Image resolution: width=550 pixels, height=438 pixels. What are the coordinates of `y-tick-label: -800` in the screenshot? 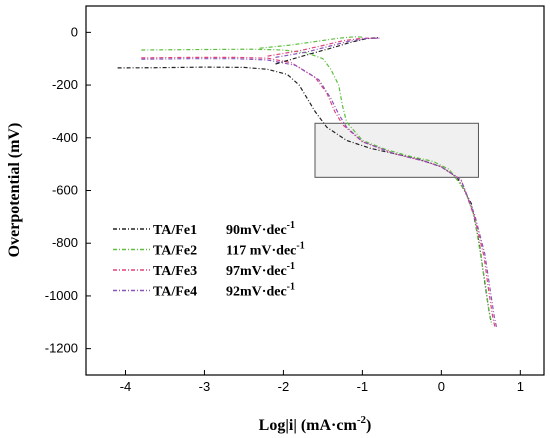 It's located at (65, 242).